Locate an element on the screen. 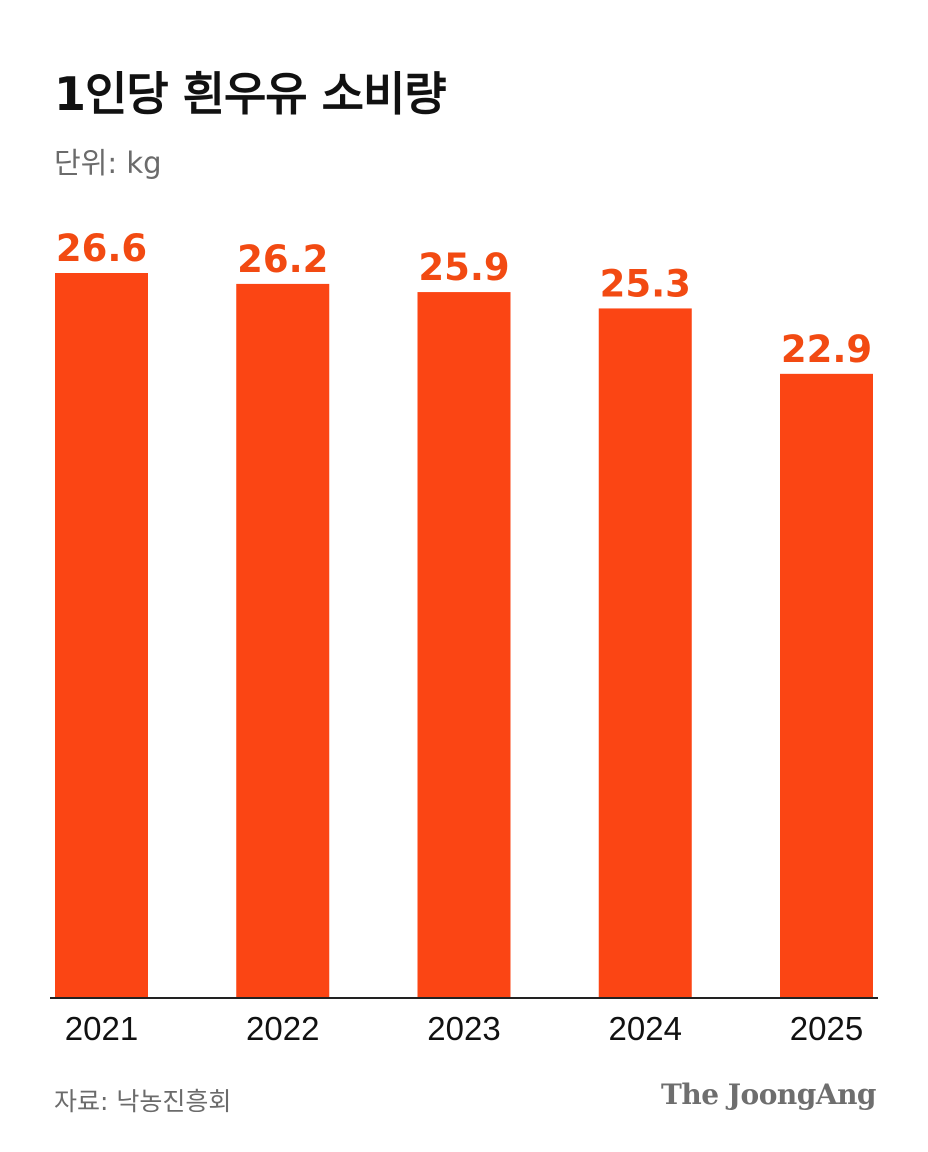 The width and height of the screenshot is (928, 1152). value-label-2021: 26.6 is located at coordinates (101, 248).